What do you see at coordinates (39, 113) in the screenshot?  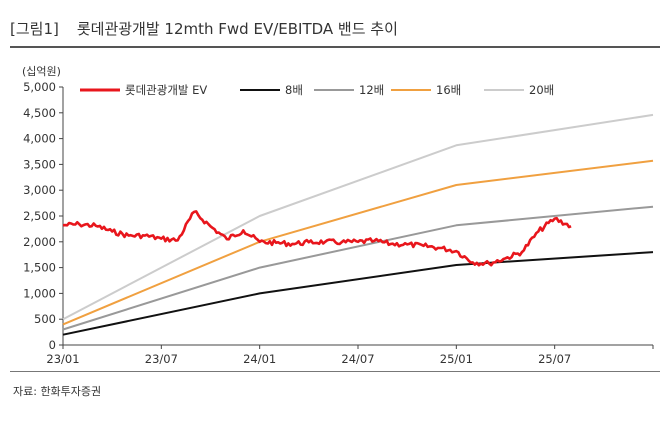 I see `y-tick-label: 4,500` at bounding box center [39, 113].